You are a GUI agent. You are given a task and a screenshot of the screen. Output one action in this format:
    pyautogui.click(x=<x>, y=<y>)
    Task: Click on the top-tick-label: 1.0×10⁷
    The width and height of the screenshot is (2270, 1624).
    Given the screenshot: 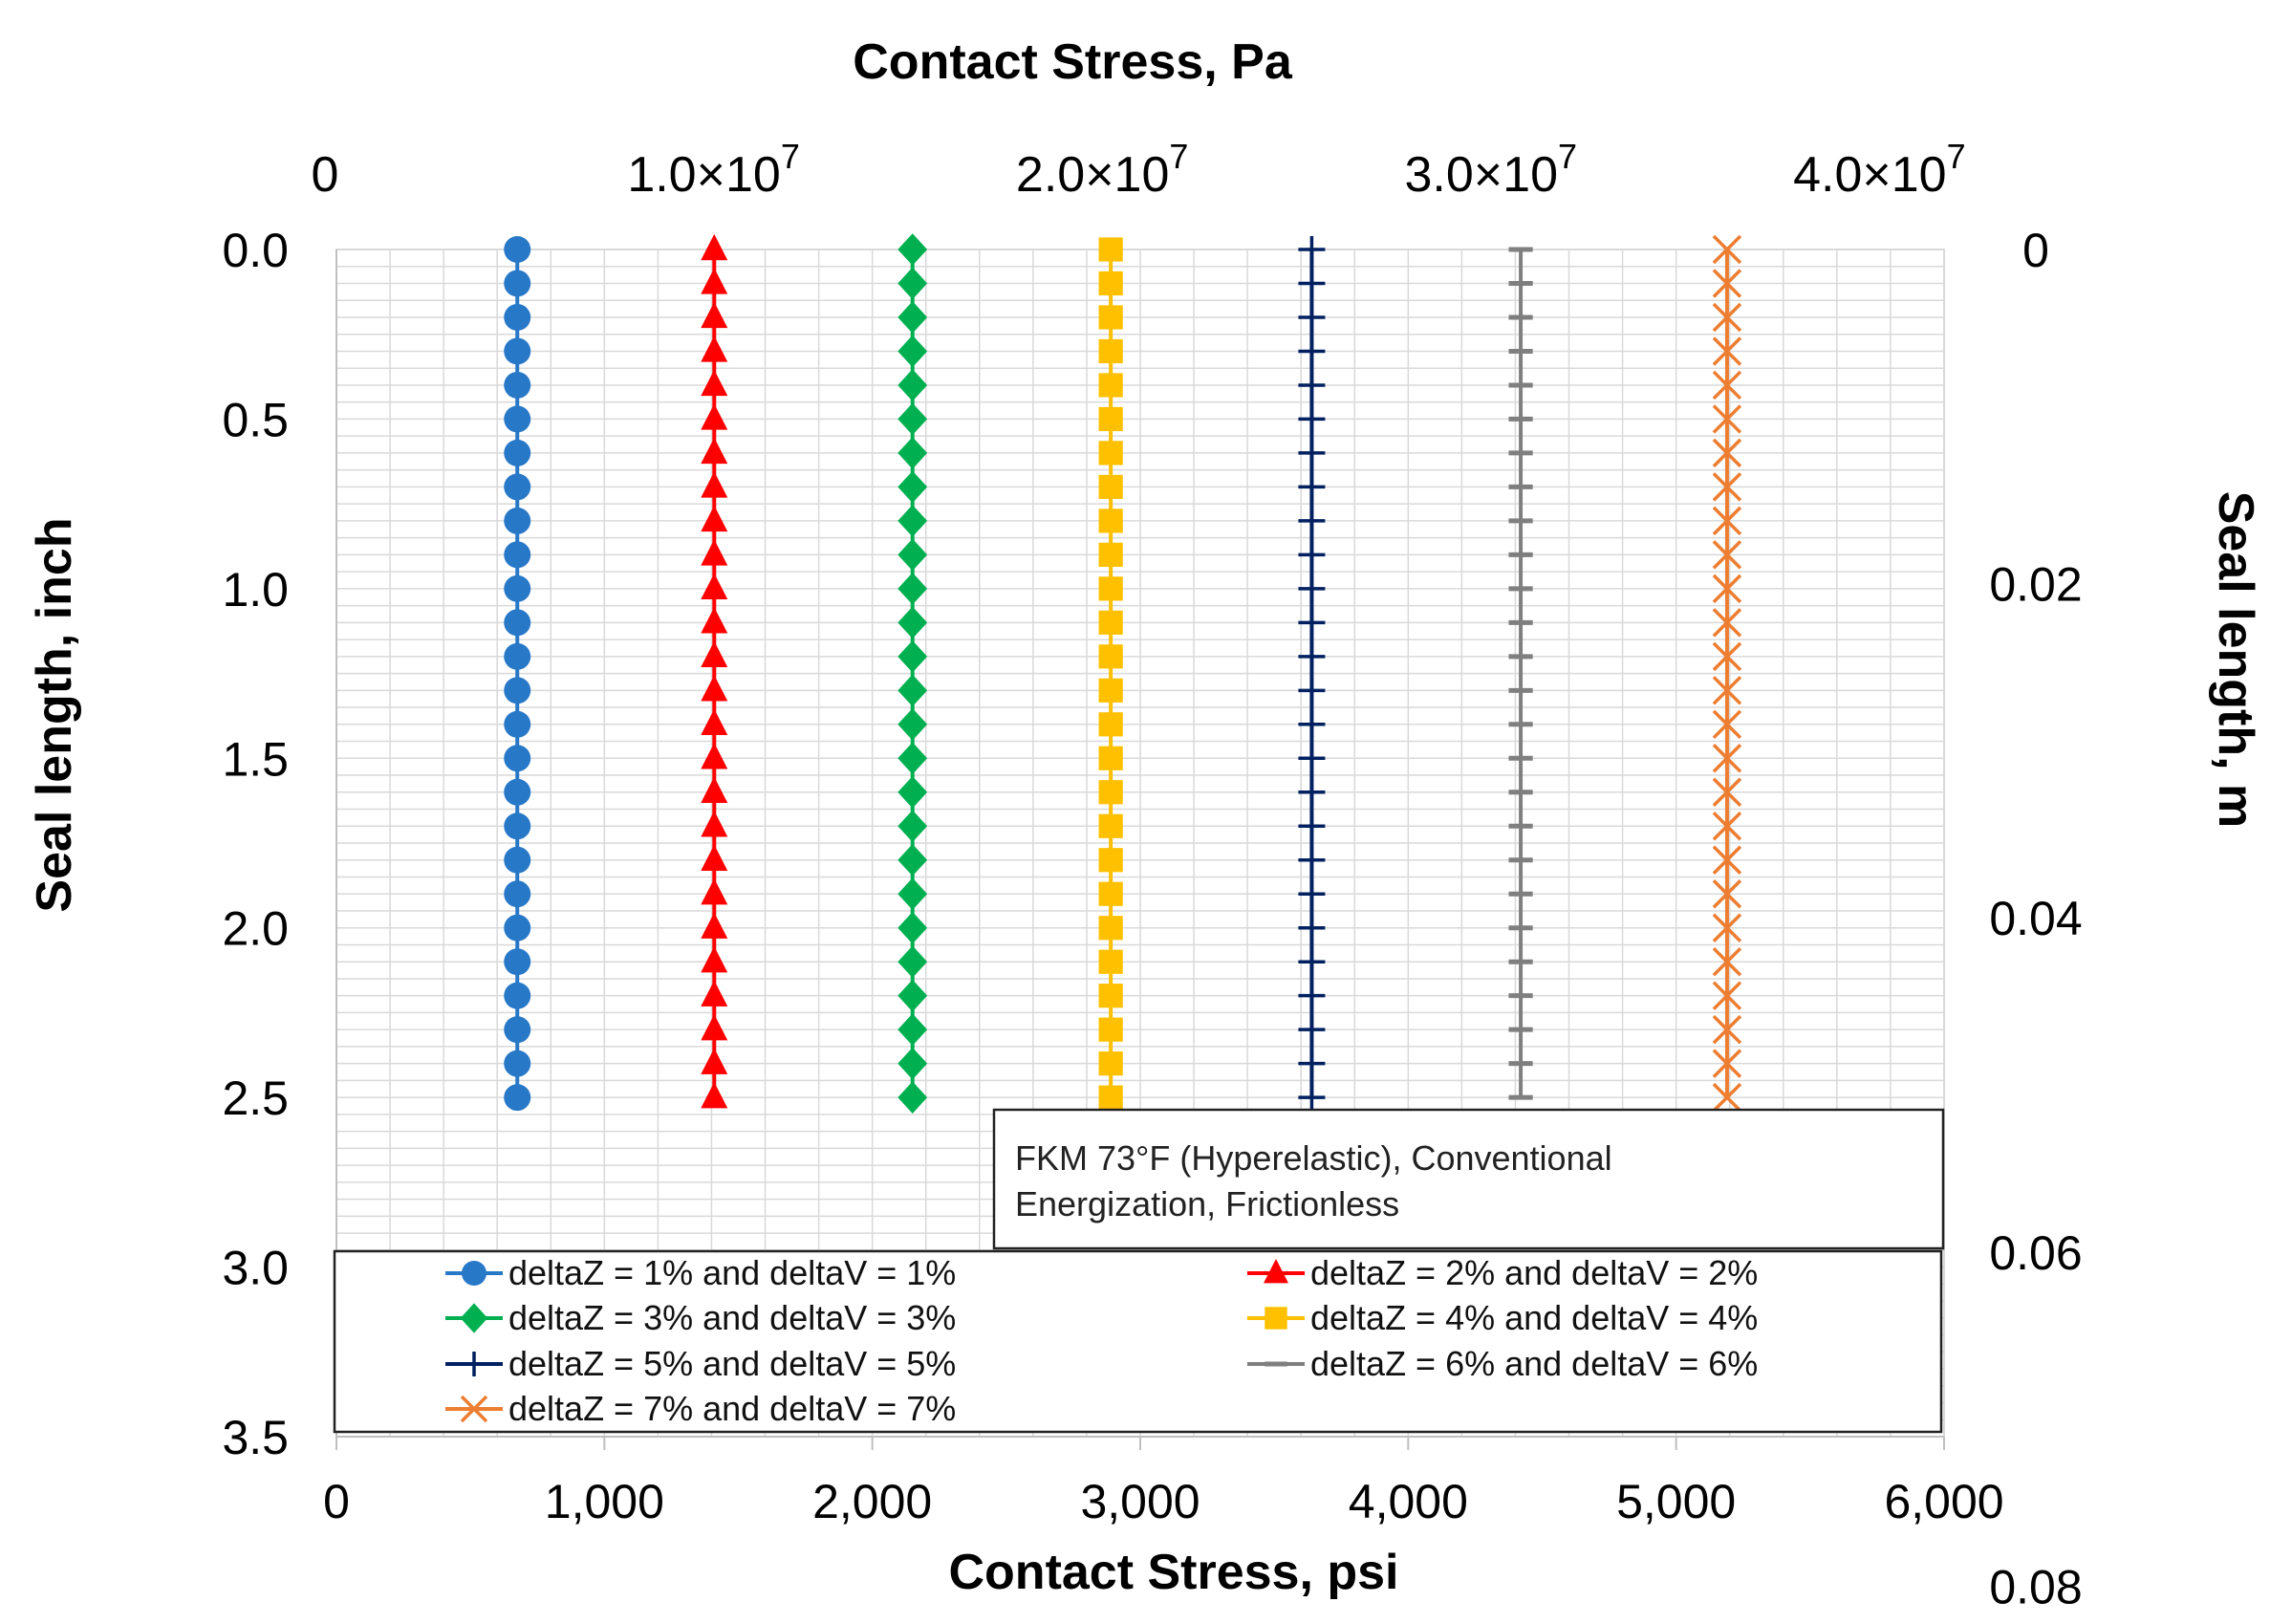 What is the action you would take?
    pyautogui.click(x=713, y=170)
    